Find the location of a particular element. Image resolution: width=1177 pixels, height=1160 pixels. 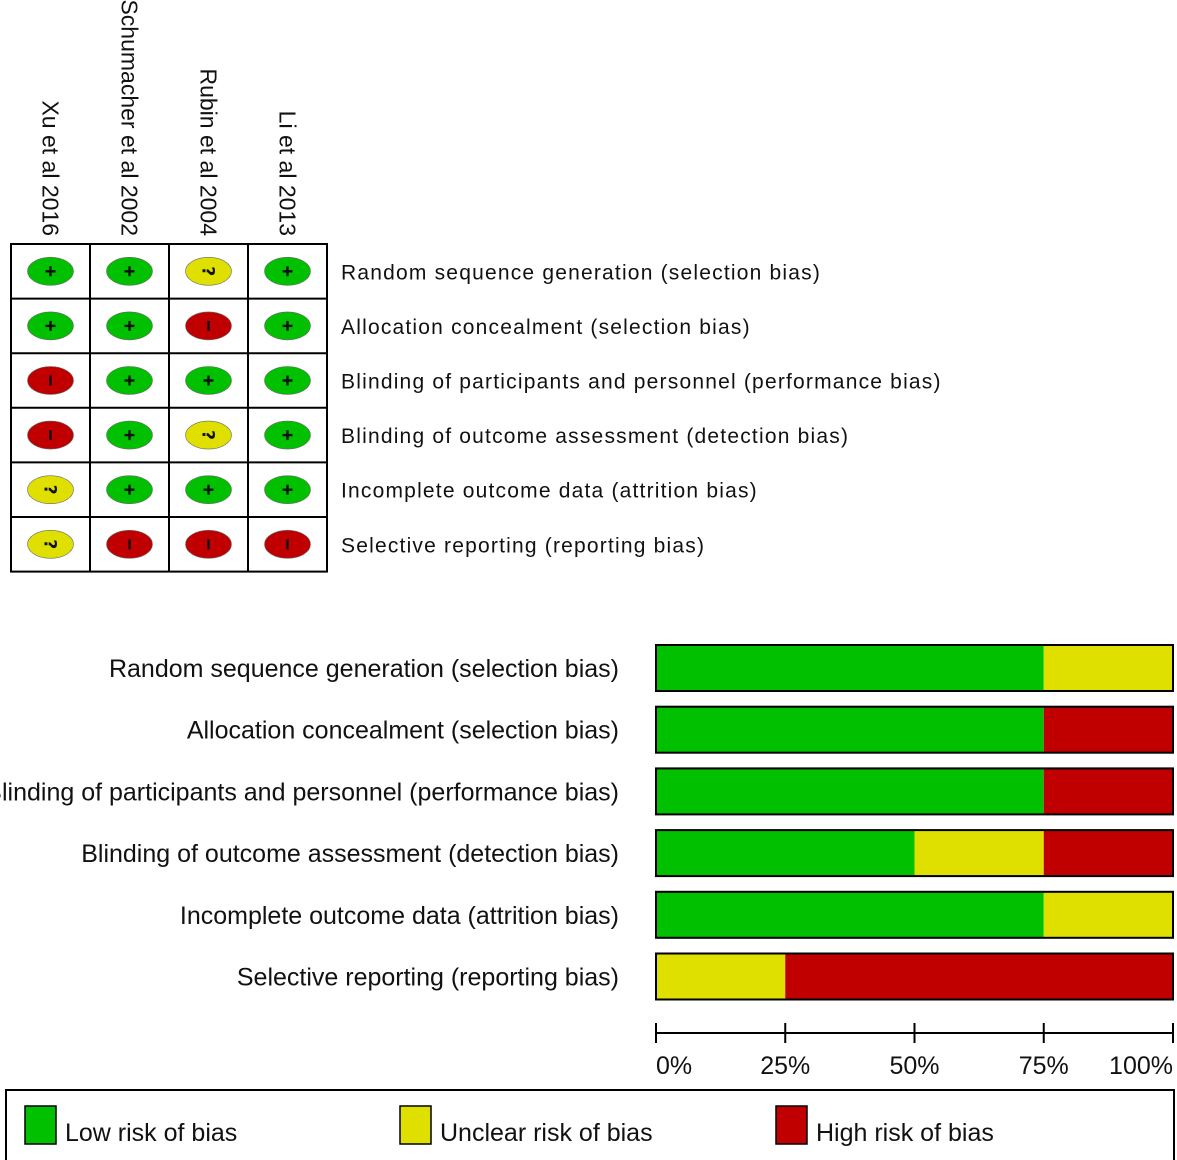

legend-label: Low risk of bias is located at coordinates (151, 1133).